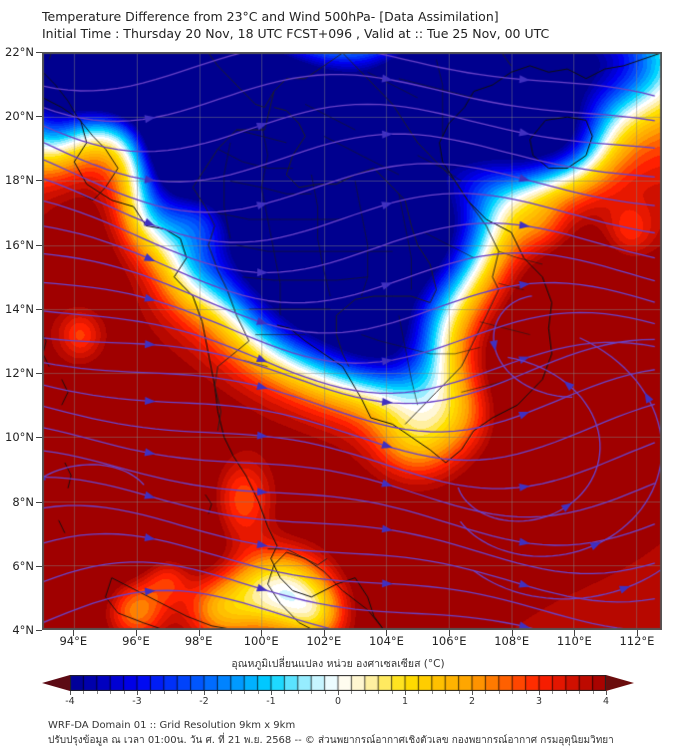 The image size is (676, 756). I want to click on colorbar-tick-label: 3, so click(539, 701).